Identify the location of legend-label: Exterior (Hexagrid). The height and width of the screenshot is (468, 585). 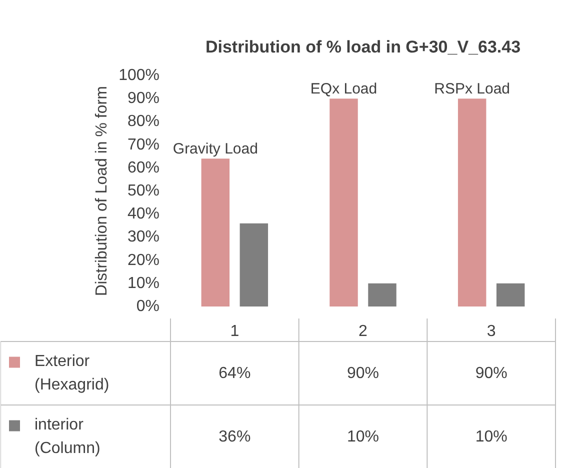
(72, 373).